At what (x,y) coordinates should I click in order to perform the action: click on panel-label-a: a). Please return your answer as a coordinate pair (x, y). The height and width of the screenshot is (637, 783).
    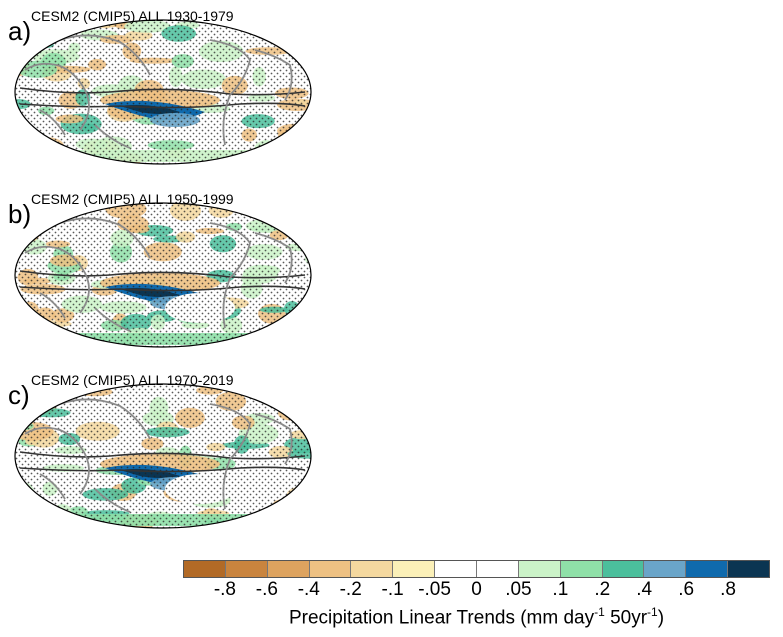
    Looking at the image, I should click on (20, 31).